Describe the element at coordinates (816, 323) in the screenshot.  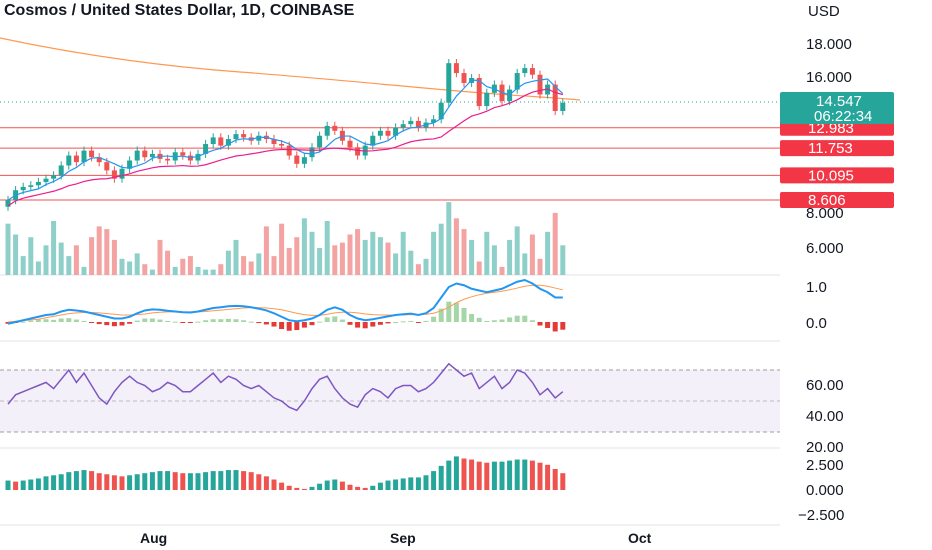
I see `macd-tick: 0.0` at that location.